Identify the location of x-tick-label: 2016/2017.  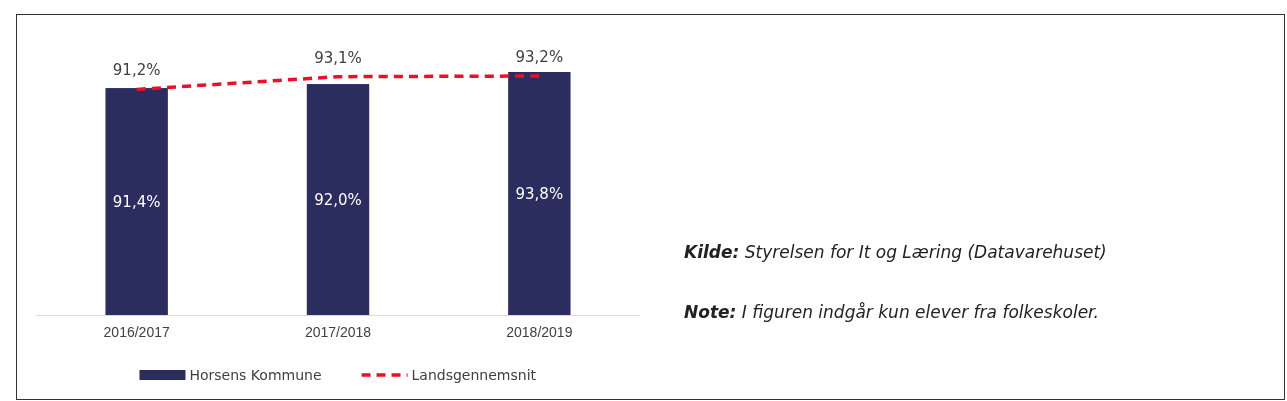
(136, 331).